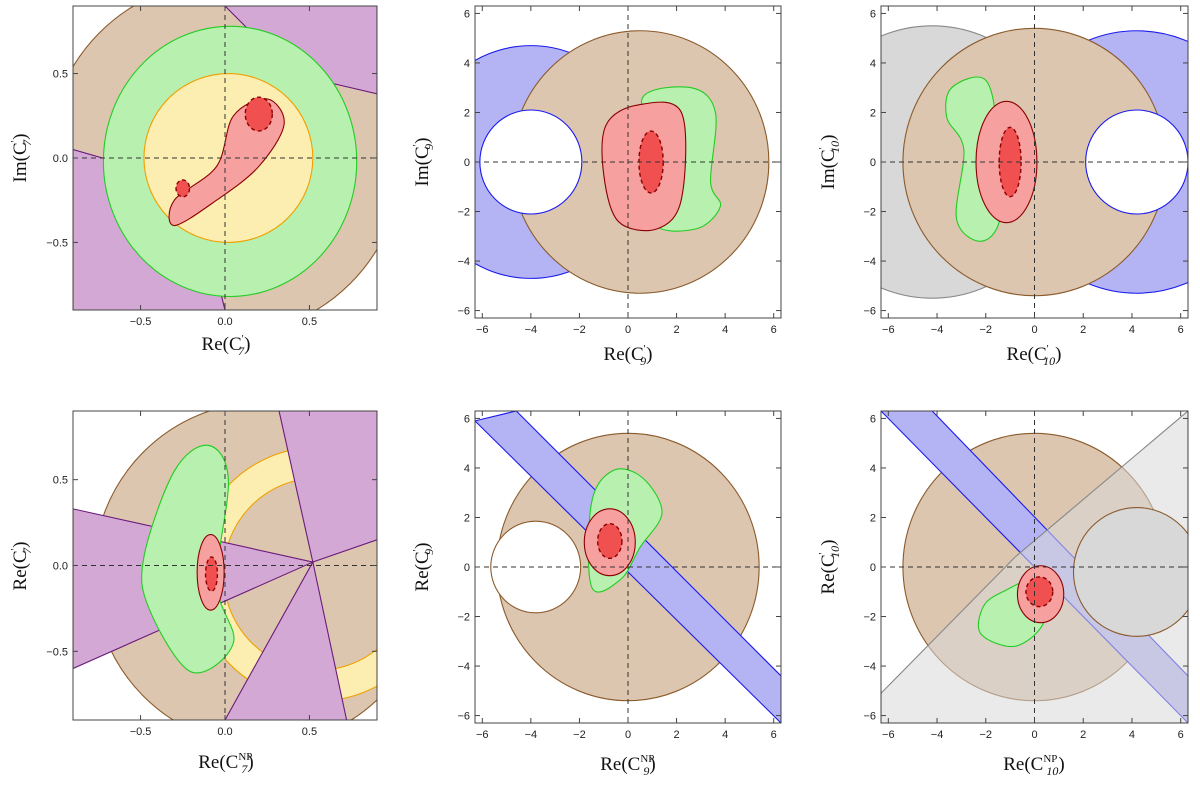 The height and width of the screenshot is (787, 1200). What do you see at coordinates (27, 550) in the screenshot?
I see `y-axis-label-sub: 7` at bounding box center [27, 550].